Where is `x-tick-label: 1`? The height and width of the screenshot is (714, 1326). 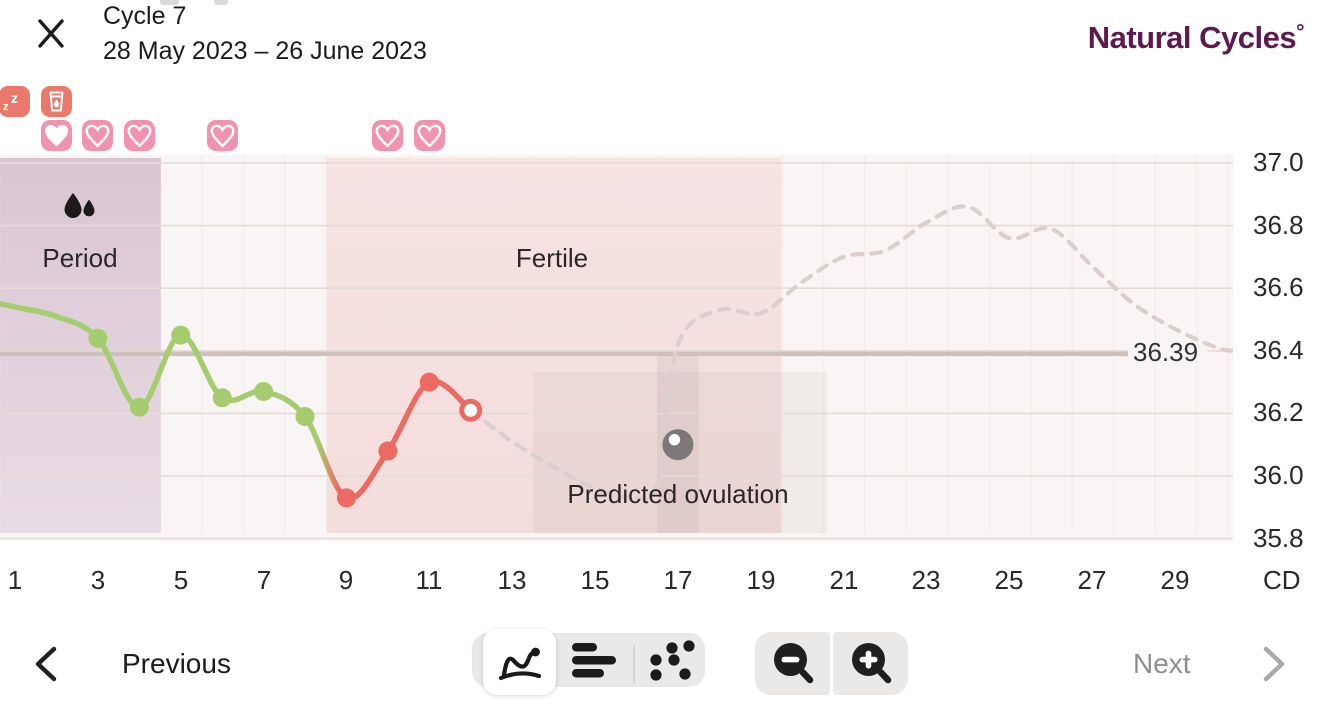 x-tick-label: 1 is located at coordinates (15, 580).